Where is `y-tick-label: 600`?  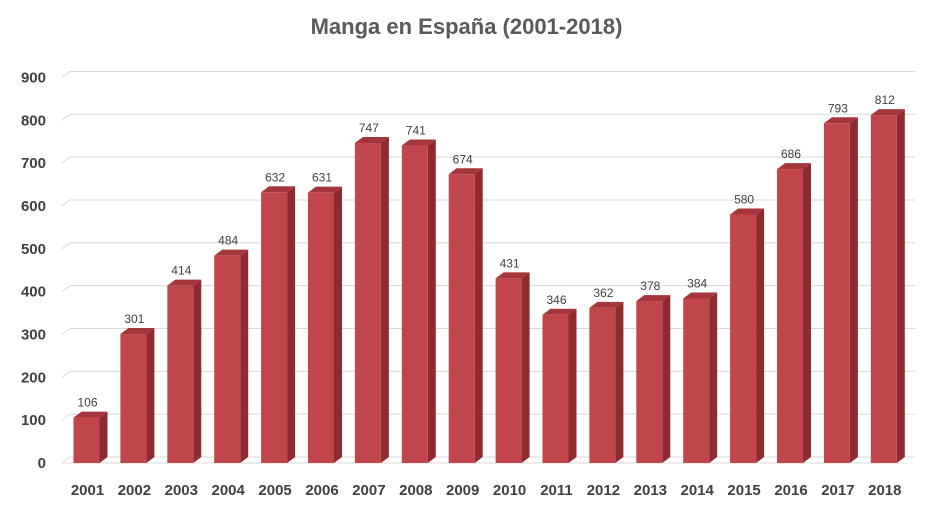 y-tick-label: 600 is located at coordinates (33, 206).